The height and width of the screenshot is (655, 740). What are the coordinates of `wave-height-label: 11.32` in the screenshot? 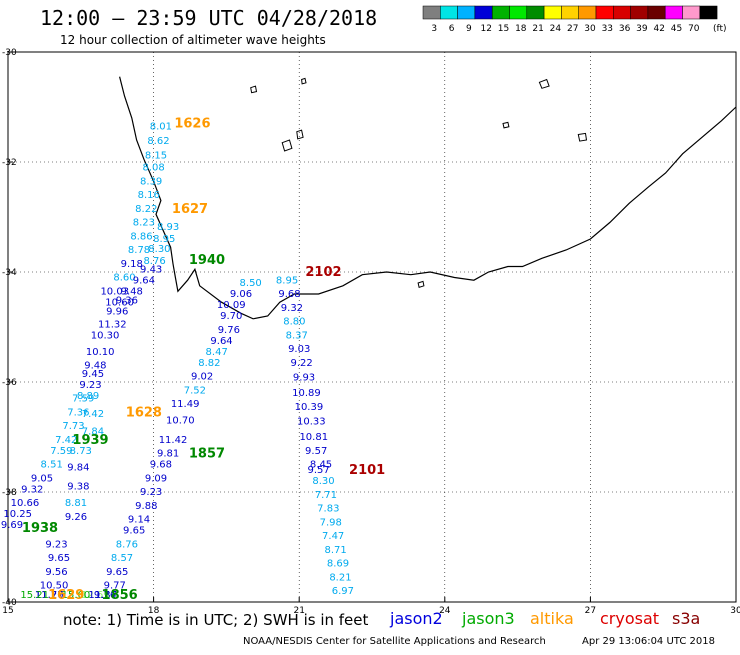 It's located at (112, 324).